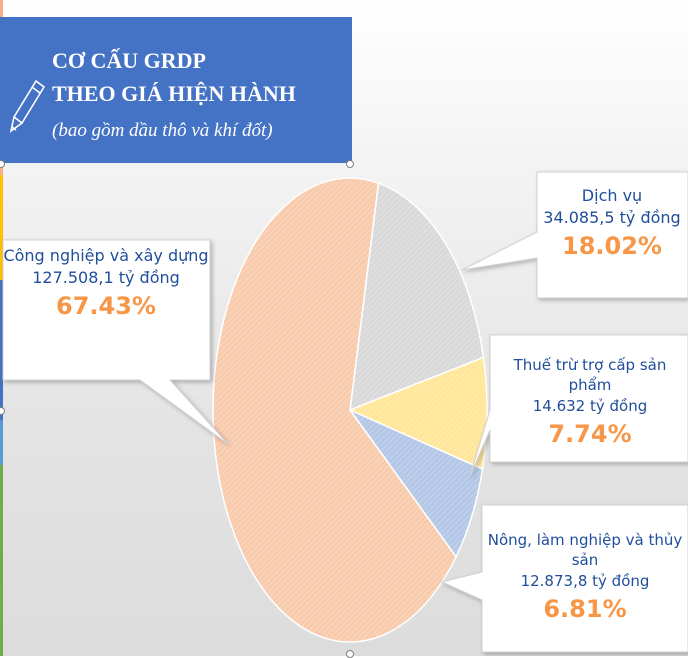 The image size is (688, 658). Describe the element at coordinates (129, 60) in the screenshot. I see `chart-title-line-1: CƠ CẤU GRDP` at that location.